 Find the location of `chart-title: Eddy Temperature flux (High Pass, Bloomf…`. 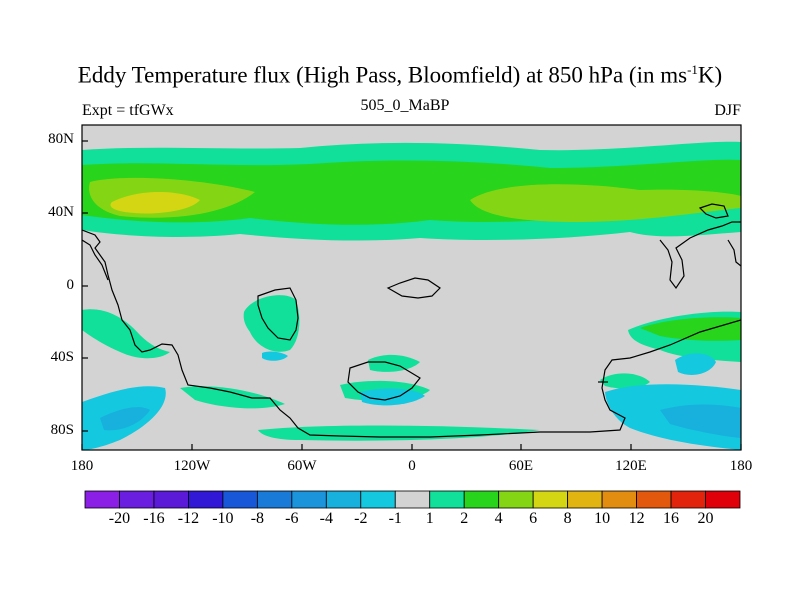

chart-title: Eddy Temperature flux (High Pass, Bloomf… is located at coordinates (400, 75).